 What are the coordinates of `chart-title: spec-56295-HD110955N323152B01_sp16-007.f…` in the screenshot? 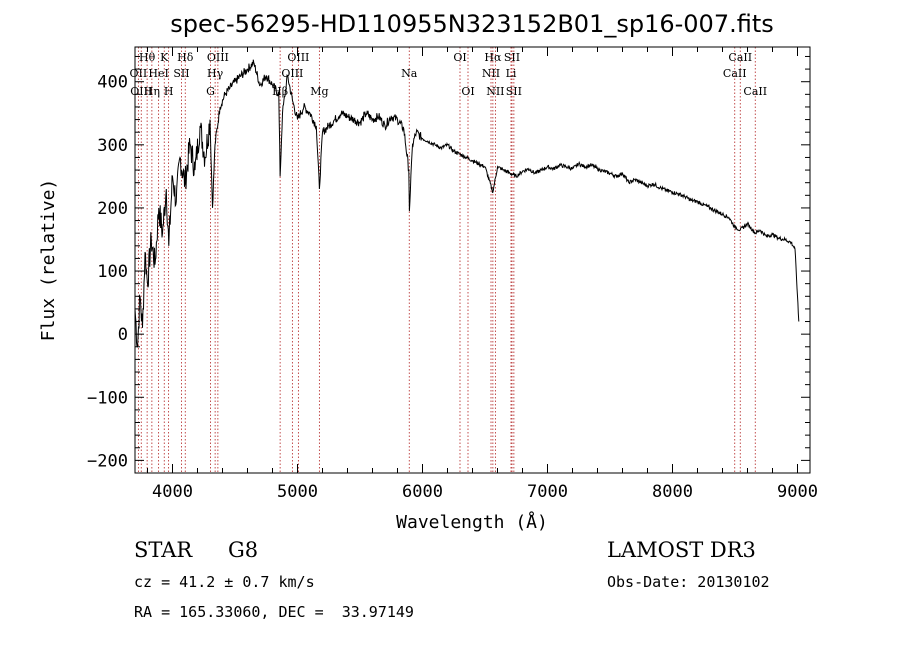 It's located at (472, 24).